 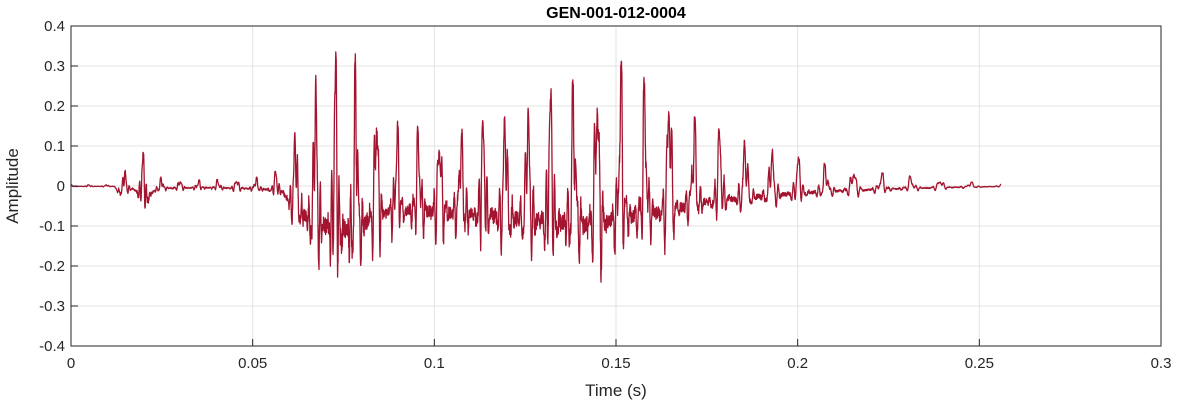 What do you see at coordinates (71, 363) in the screenshot?
I see `x-tick-label: 0` at bounding box center [71, 363].